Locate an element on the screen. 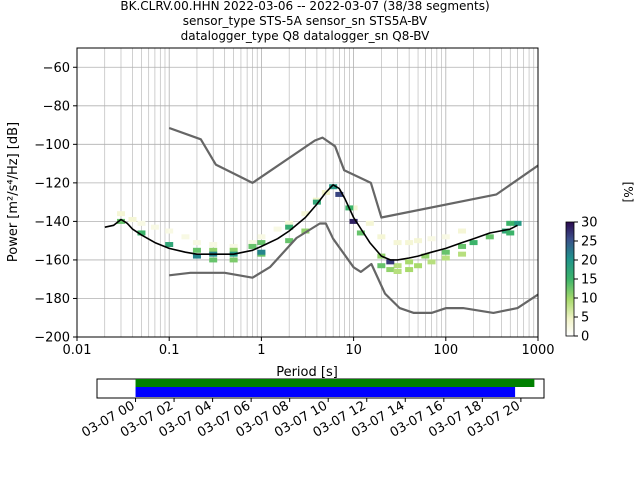 The image size is (640, 480). x-tick-label: 10 is located at coordinates (353, 350).